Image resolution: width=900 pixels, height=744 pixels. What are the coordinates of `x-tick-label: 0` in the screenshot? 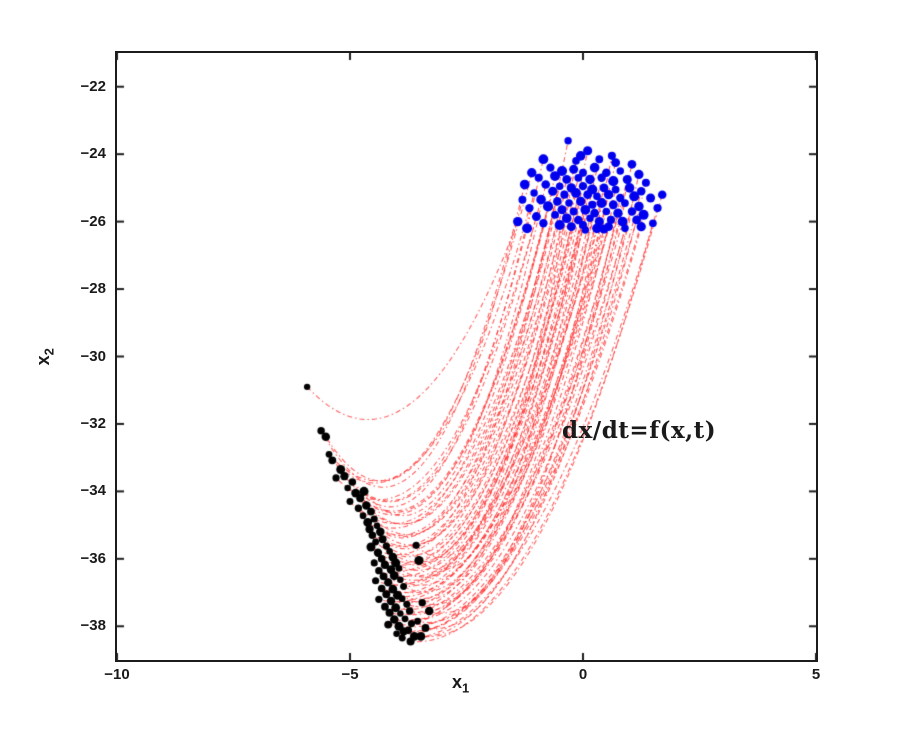 It's located at (583, 674).